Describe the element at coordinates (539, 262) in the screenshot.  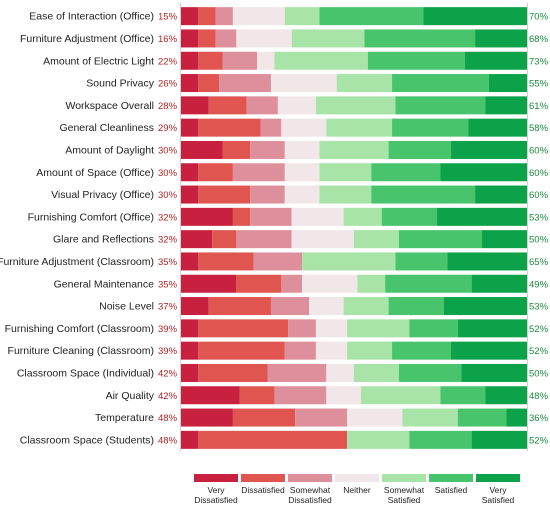
I see `satisfied-percent-label: 65%` at that location.